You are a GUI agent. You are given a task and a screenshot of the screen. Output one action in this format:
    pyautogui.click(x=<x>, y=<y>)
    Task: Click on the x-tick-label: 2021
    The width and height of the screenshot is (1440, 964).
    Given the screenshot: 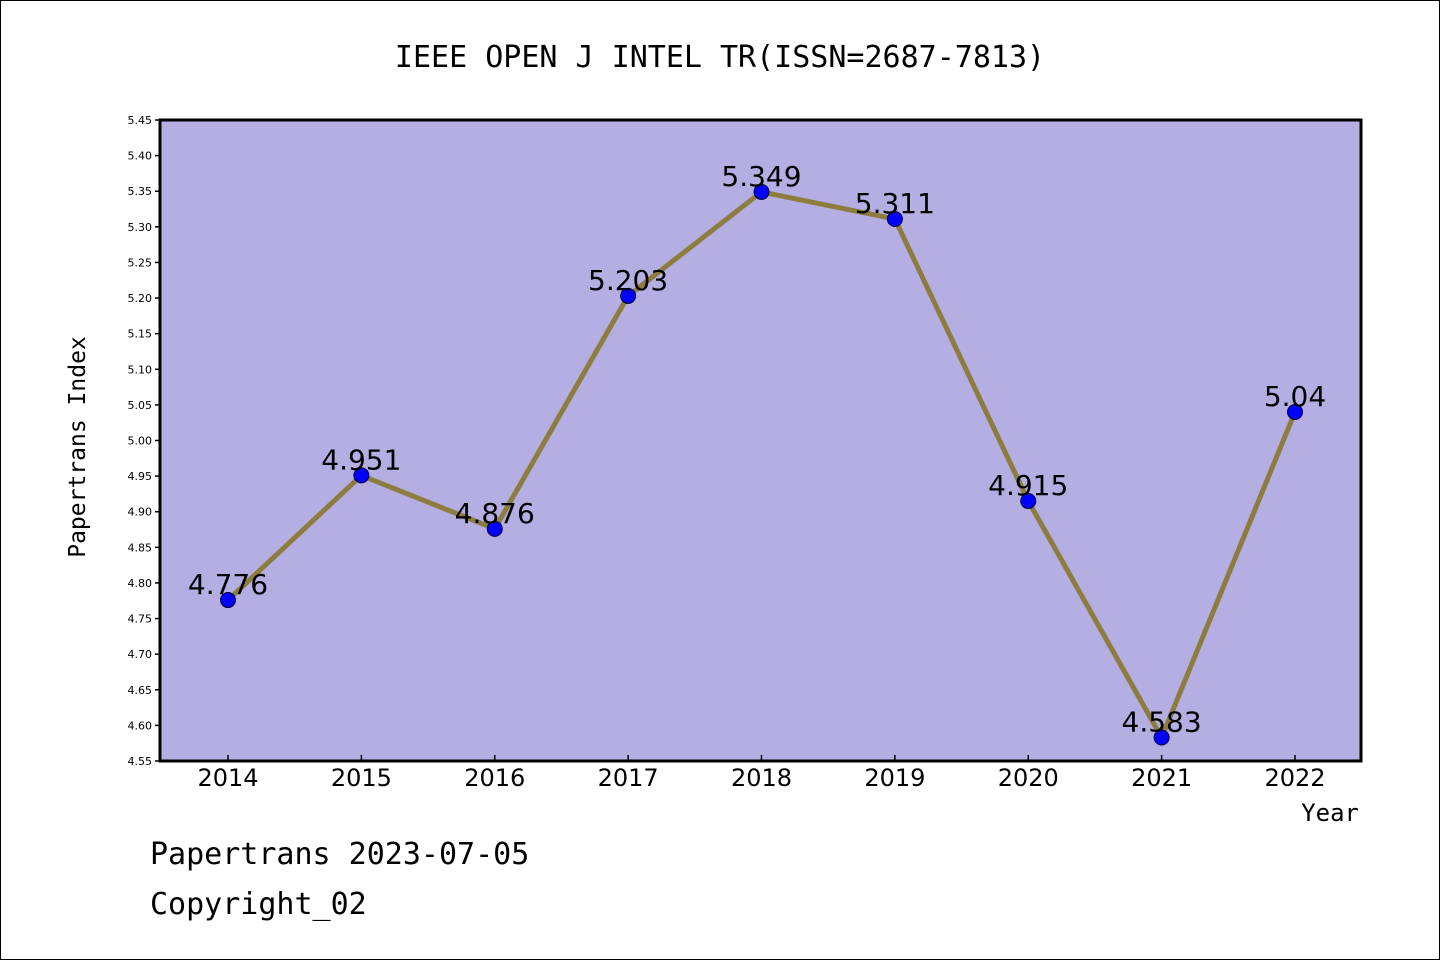 What is the action you would take?
    pyautogui.click(x=1161, y=778)
    